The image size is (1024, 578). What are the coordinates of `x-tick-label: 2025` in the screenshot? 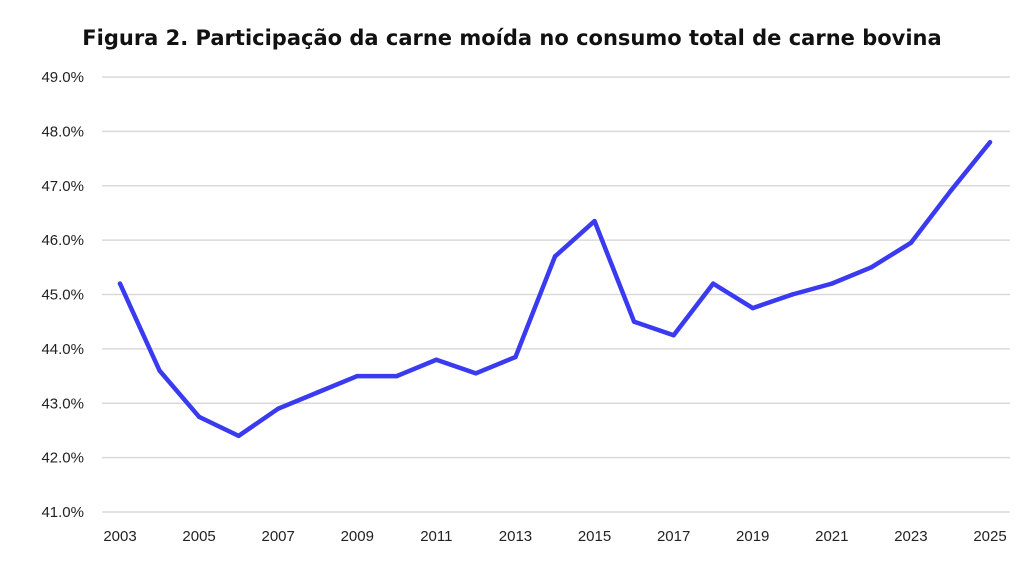 It's located at (989, 536).